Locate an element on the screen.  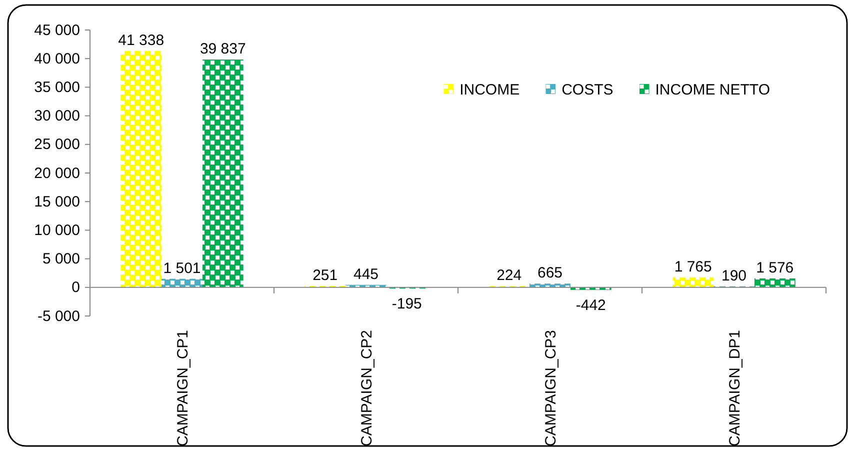
y-tick-label: 45 000 is located at coordinates (57, 30).